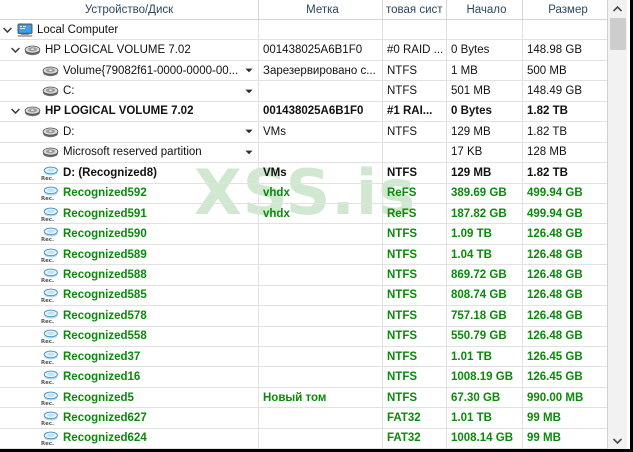 The image size is (633, 452). What do you see at coordinates (102, 377) in the screenshot?
I see `device-label: Recognized16` at bounding box center [102, 377].